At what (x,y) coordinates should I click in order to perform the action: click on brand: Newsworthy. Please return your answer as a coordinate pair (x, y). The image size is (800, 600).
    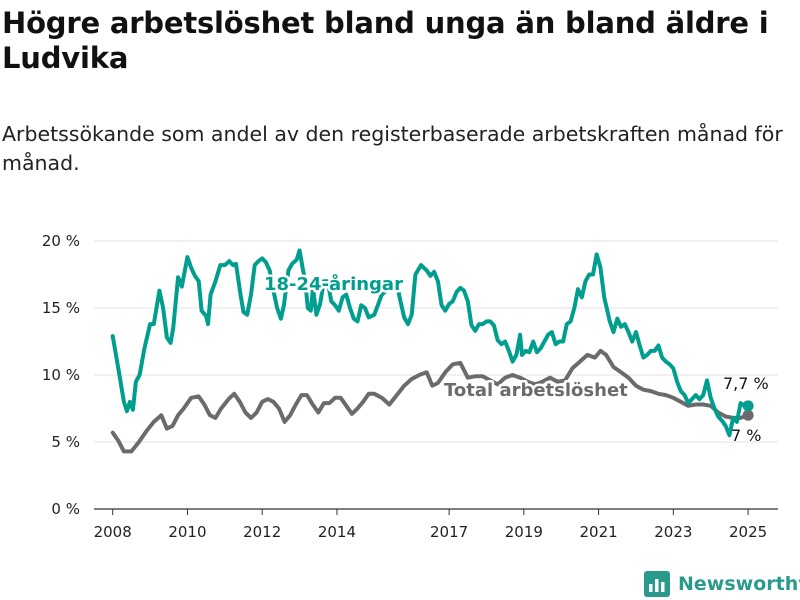
    Looking at the image, I should click on (722, 584).